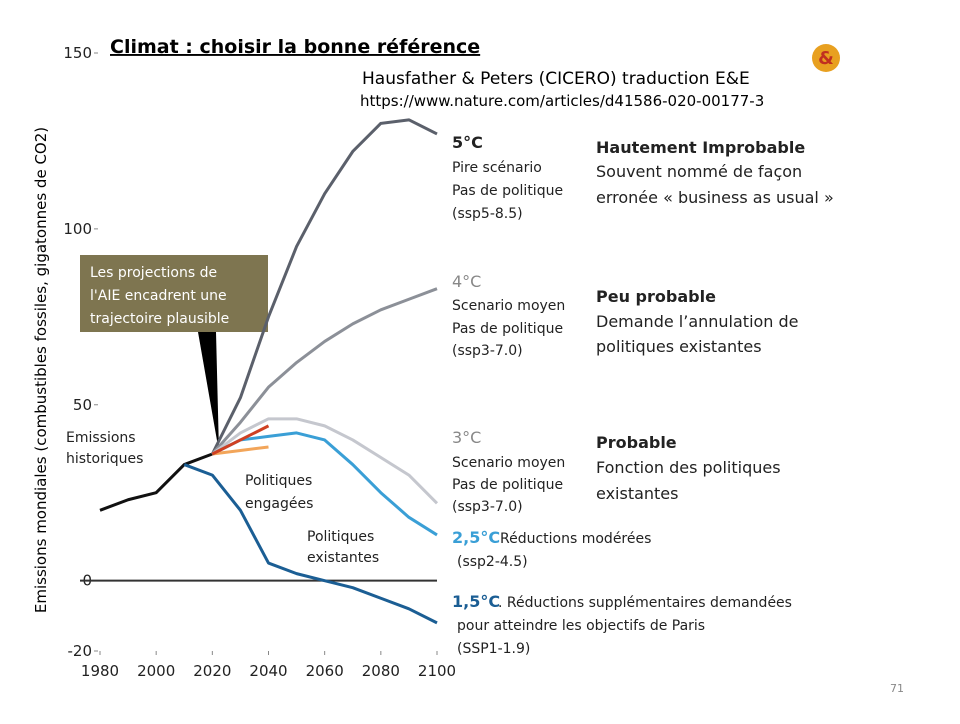 The width and height of the screenshot is (960, 724). I want to click on annotation: engagées, so click(279, 504).